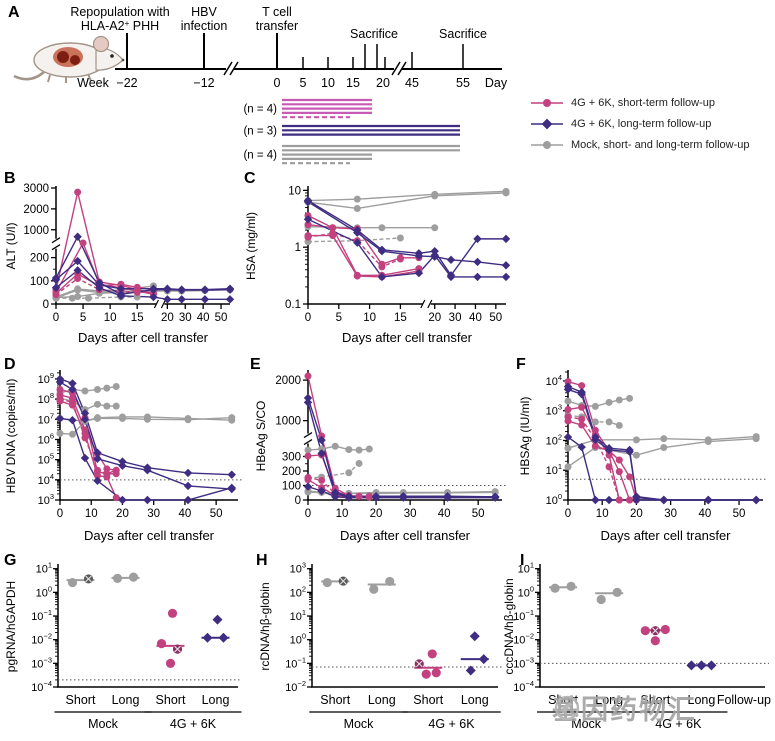 This screenshot has width=775, height=741. What do you see at coordinates (567, 707) in the screenshot?
I see `watermark-logo` at bounding box center [567, 707].